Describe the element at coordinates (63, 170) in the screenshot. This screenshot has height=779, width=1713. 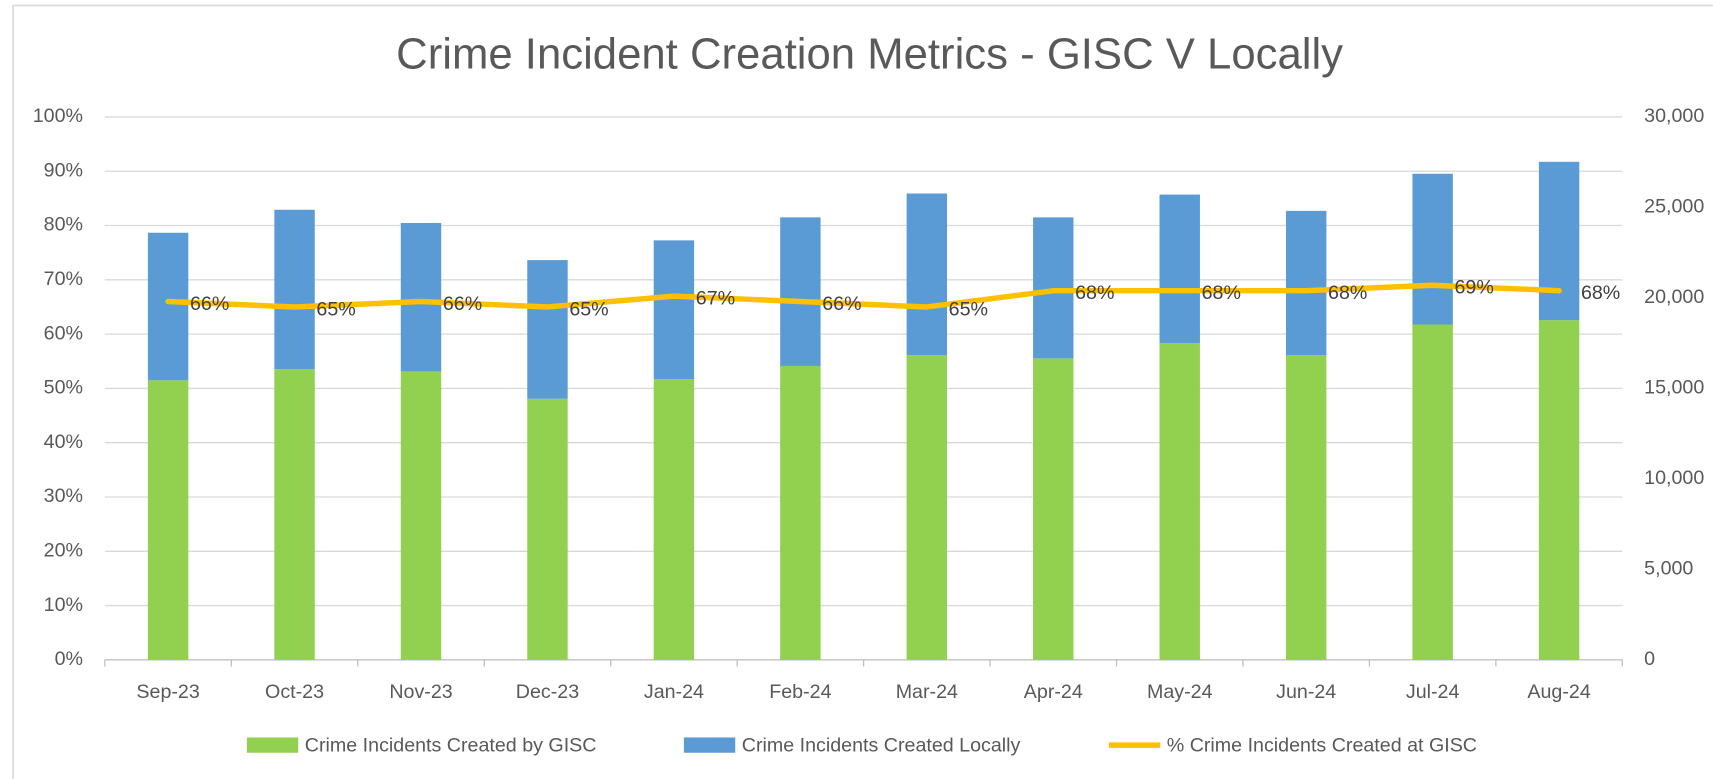
I see `y-tick-label: 90%` at that location.